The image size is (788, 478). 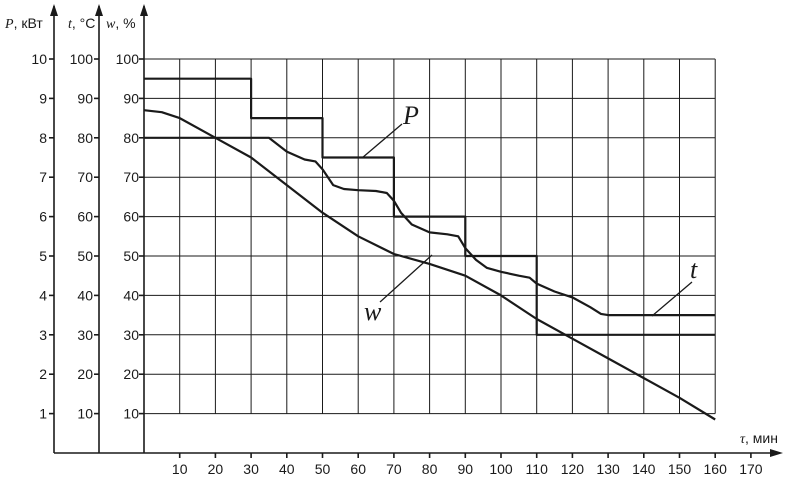 What do you see at coordinates (358, 469) in the screenshot?
I see `x-tick-label: 60` at bounding box center [358, 469].